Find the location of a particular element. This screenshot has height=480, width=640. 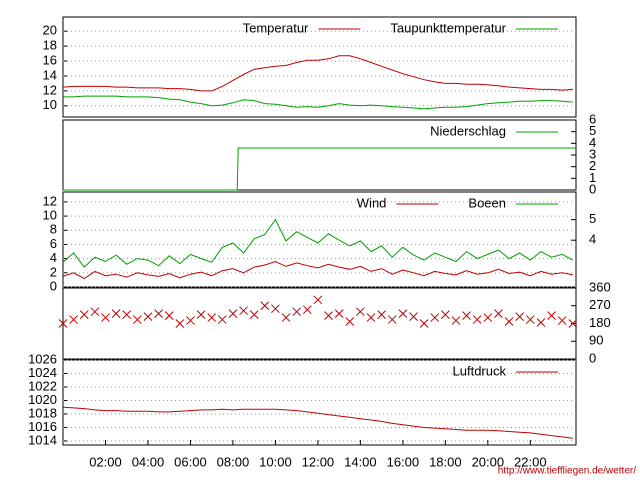

y-tick-label: 180 is located at coordinates (600, 322).